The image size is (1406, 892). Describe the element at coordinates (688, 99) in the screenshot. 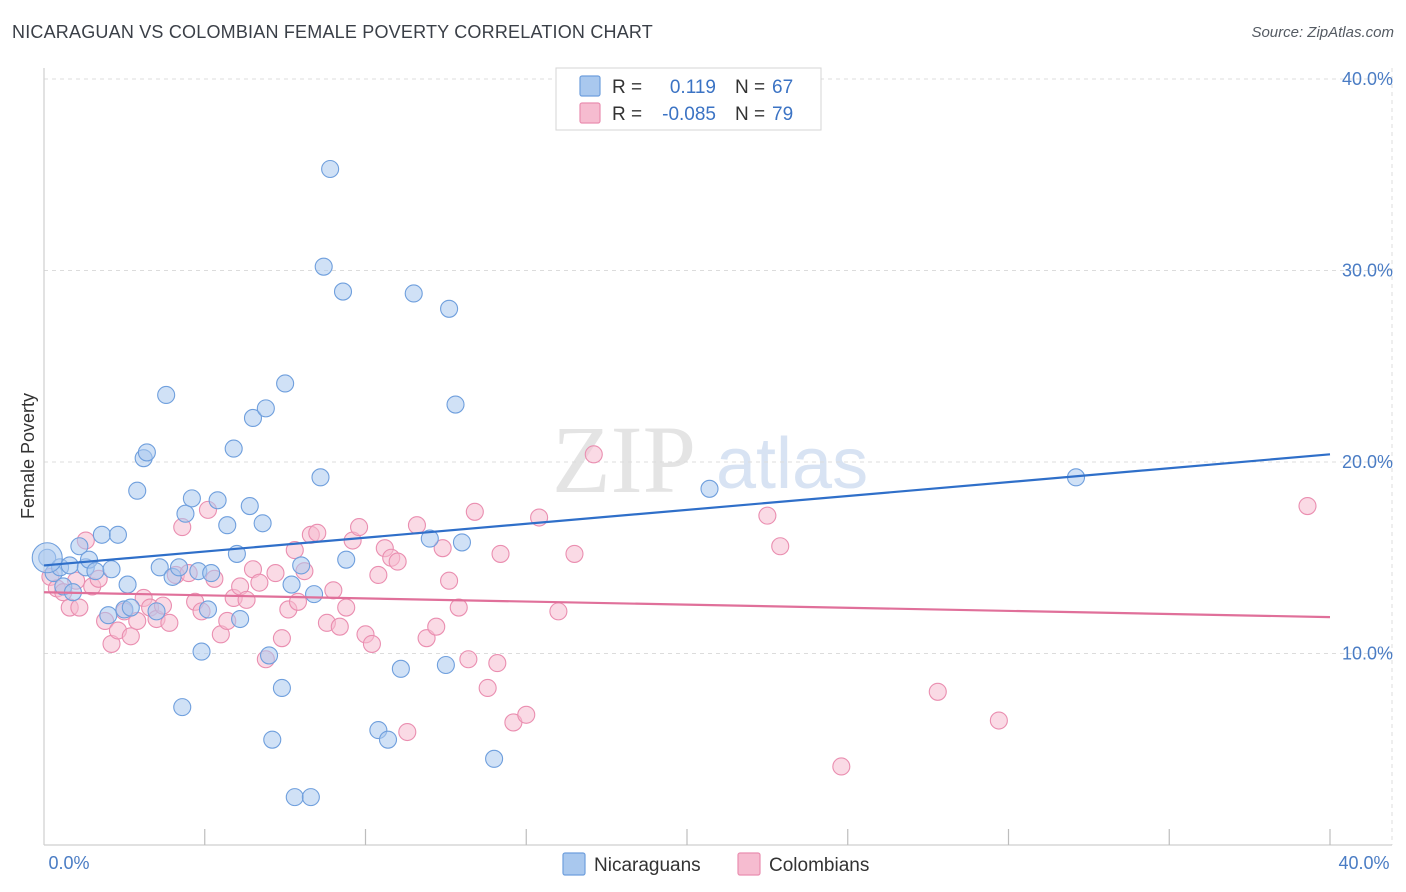

I see `correlation-legend: R = 0.119 N = 67 R = -0.085 N = 79` at that location.